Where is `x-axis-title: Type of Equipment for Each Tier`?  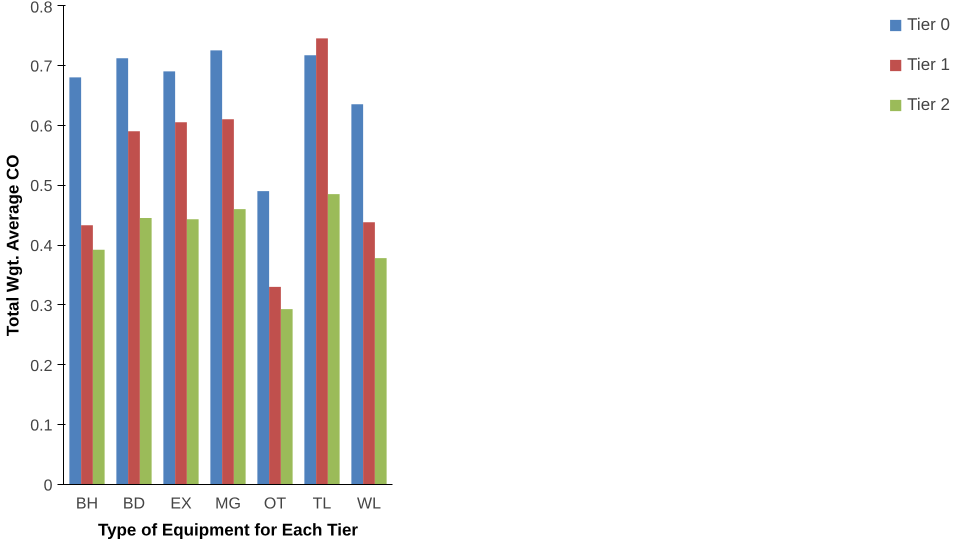 x-axis-title: Type of Equipment for Each Tier is located at coordinates (228, 530).